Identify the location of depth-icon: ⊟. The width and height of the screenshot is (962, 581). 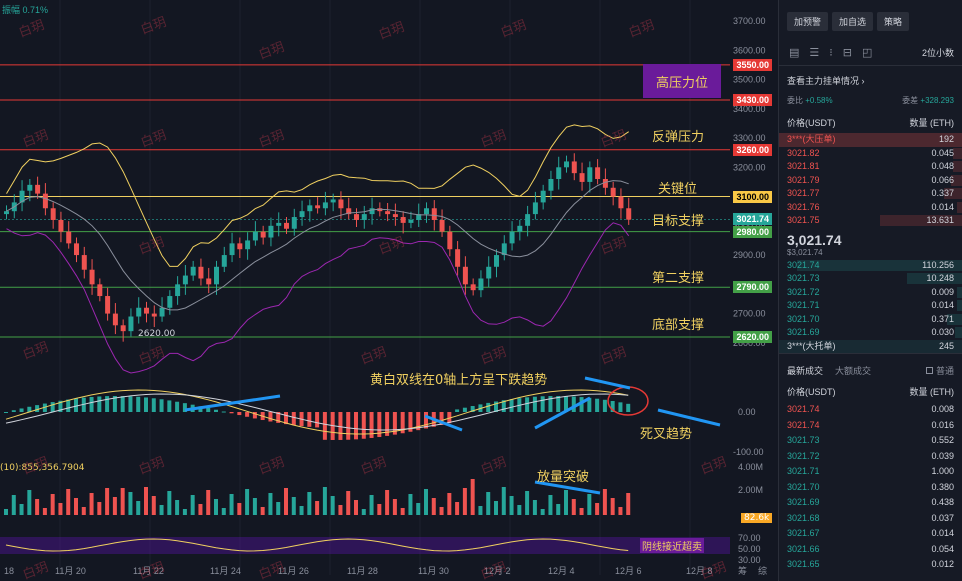
(847, 53).